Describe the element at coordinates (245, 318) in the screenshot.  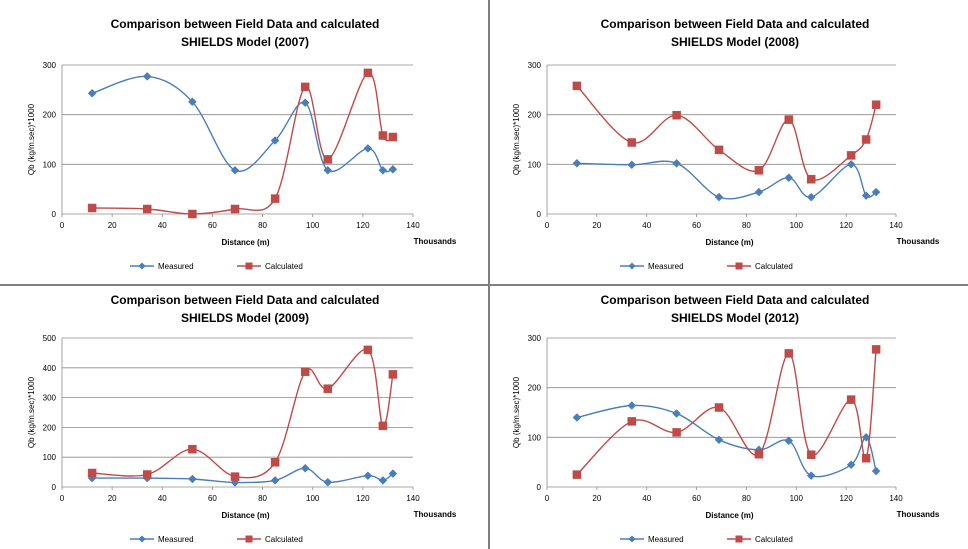
I see `chart-title-line2: SHIELDS Model (2009)` at that location.